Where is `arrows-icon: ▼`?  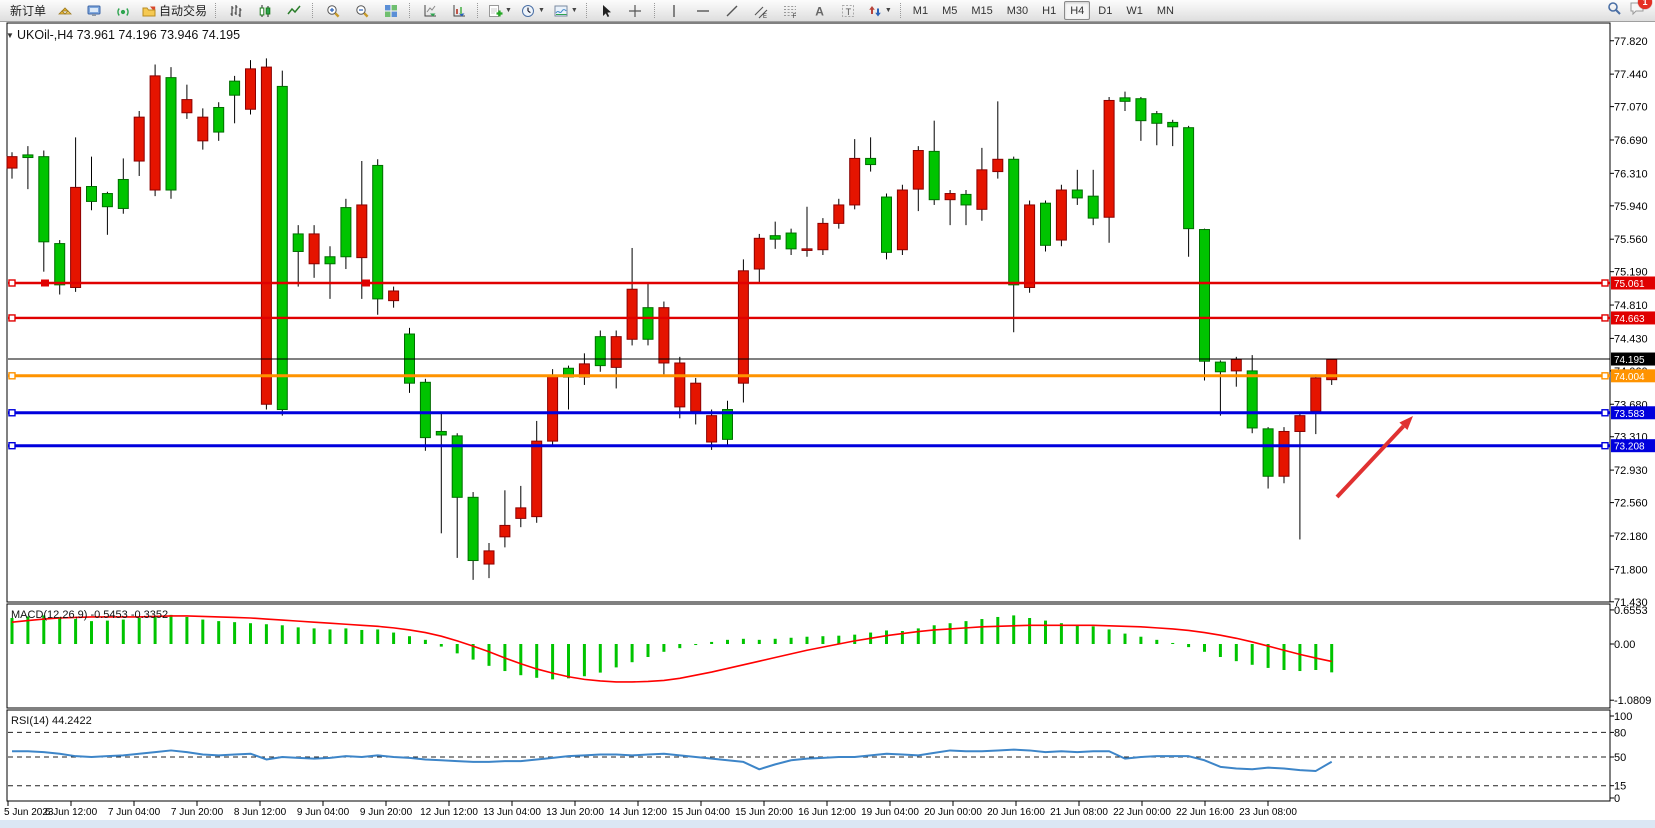
arrows-icon: ▼ is located at coordinates (879, 10).